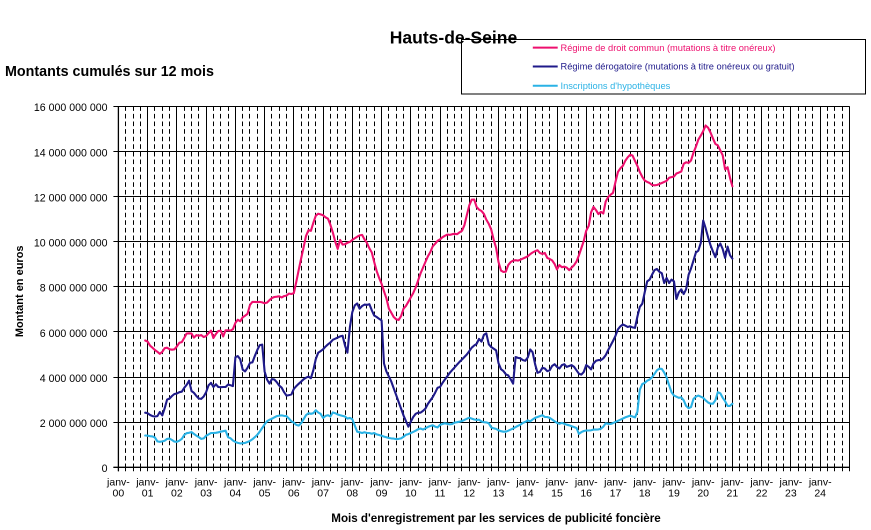 The width and height of the screenshot is (871, 530). What do you see at coordinates (74, 289) in the screenshot?
I see `svg-text: 8 000 000 000` at bounding box center [74, 289].